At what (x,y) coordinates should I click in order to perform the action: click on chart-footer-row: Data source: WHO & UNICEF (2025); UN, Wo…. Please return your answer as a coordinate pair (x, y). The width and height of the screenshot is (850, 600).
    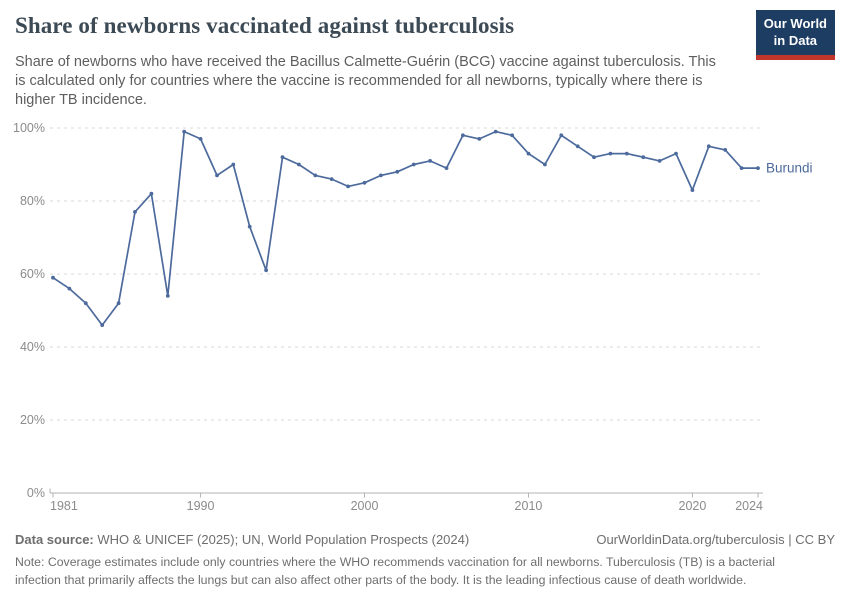
    Looking at the image, I should click on (425, 539).